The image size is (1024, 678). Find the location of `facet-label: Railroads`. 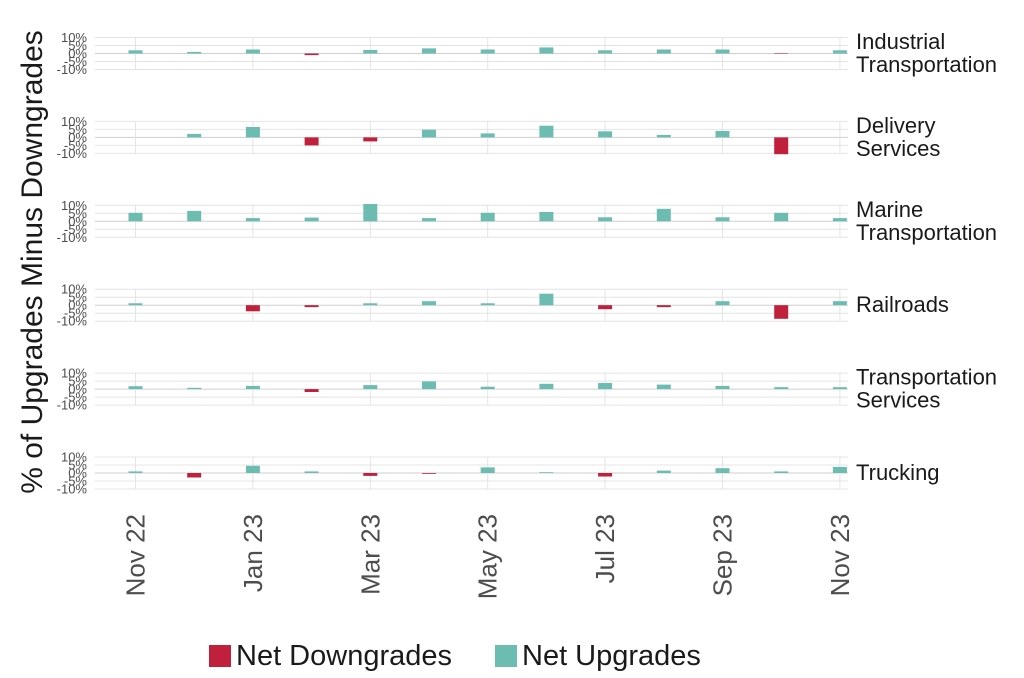

facet-label: Railroads is located at coordinates (902, 304).